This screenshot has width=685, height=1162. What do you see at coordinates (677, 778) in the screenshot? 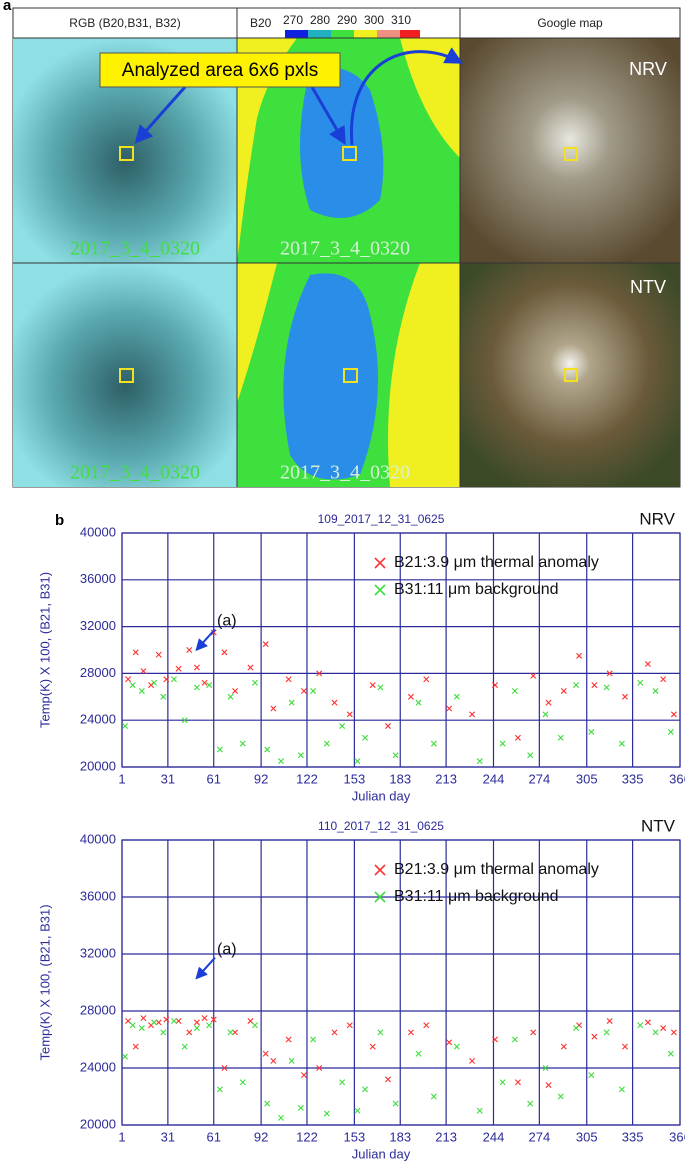
I see `x-tick-label: 366` at bounding box center [677, 778].